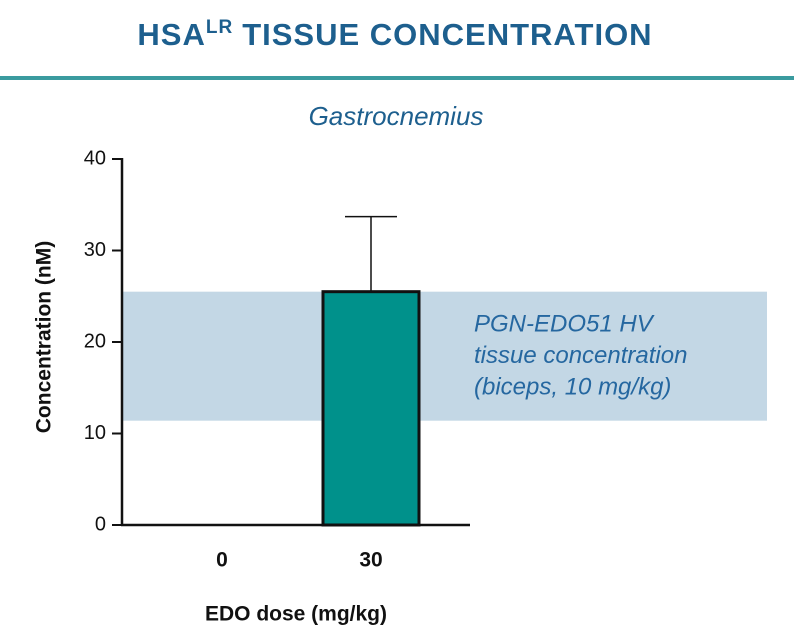 Image resolution: width=794 pixels, height=642 pixels. I want to click on y-tick-label: 30, so click(95, 250).